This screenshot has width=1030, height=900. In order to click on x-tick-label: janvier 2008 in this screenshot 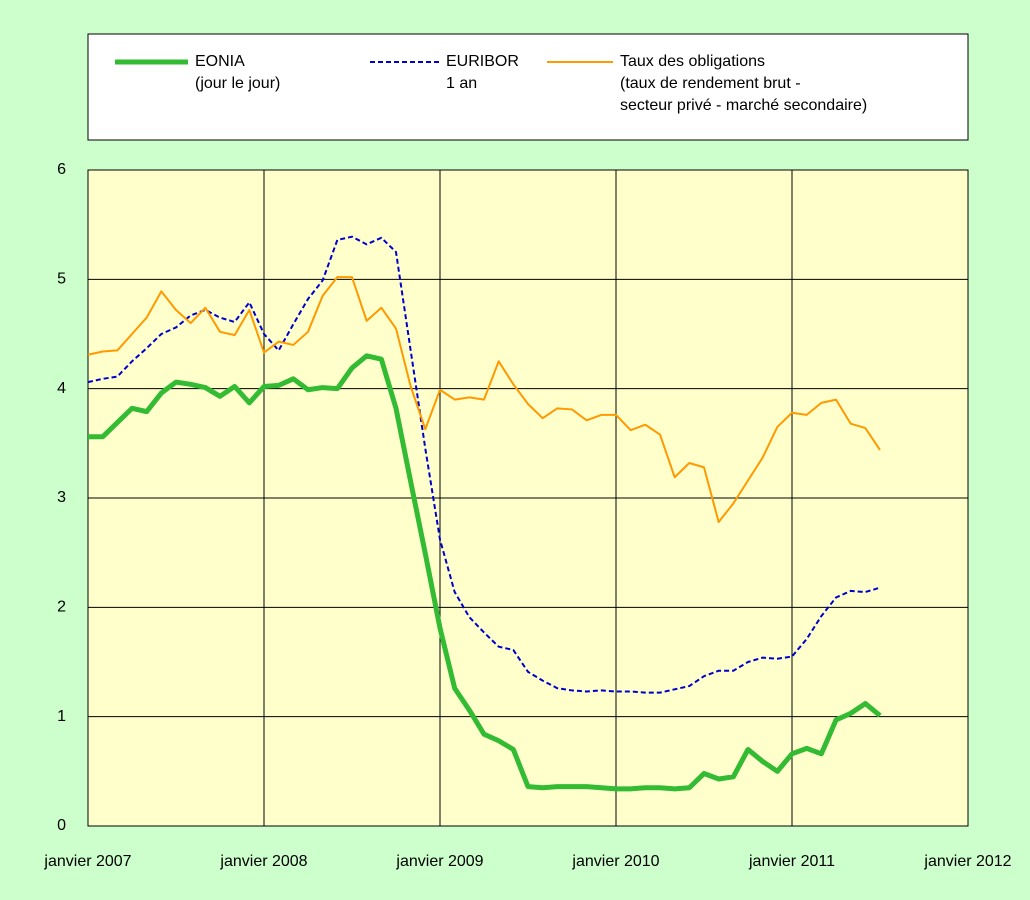, I will do `click(263, 861)`.